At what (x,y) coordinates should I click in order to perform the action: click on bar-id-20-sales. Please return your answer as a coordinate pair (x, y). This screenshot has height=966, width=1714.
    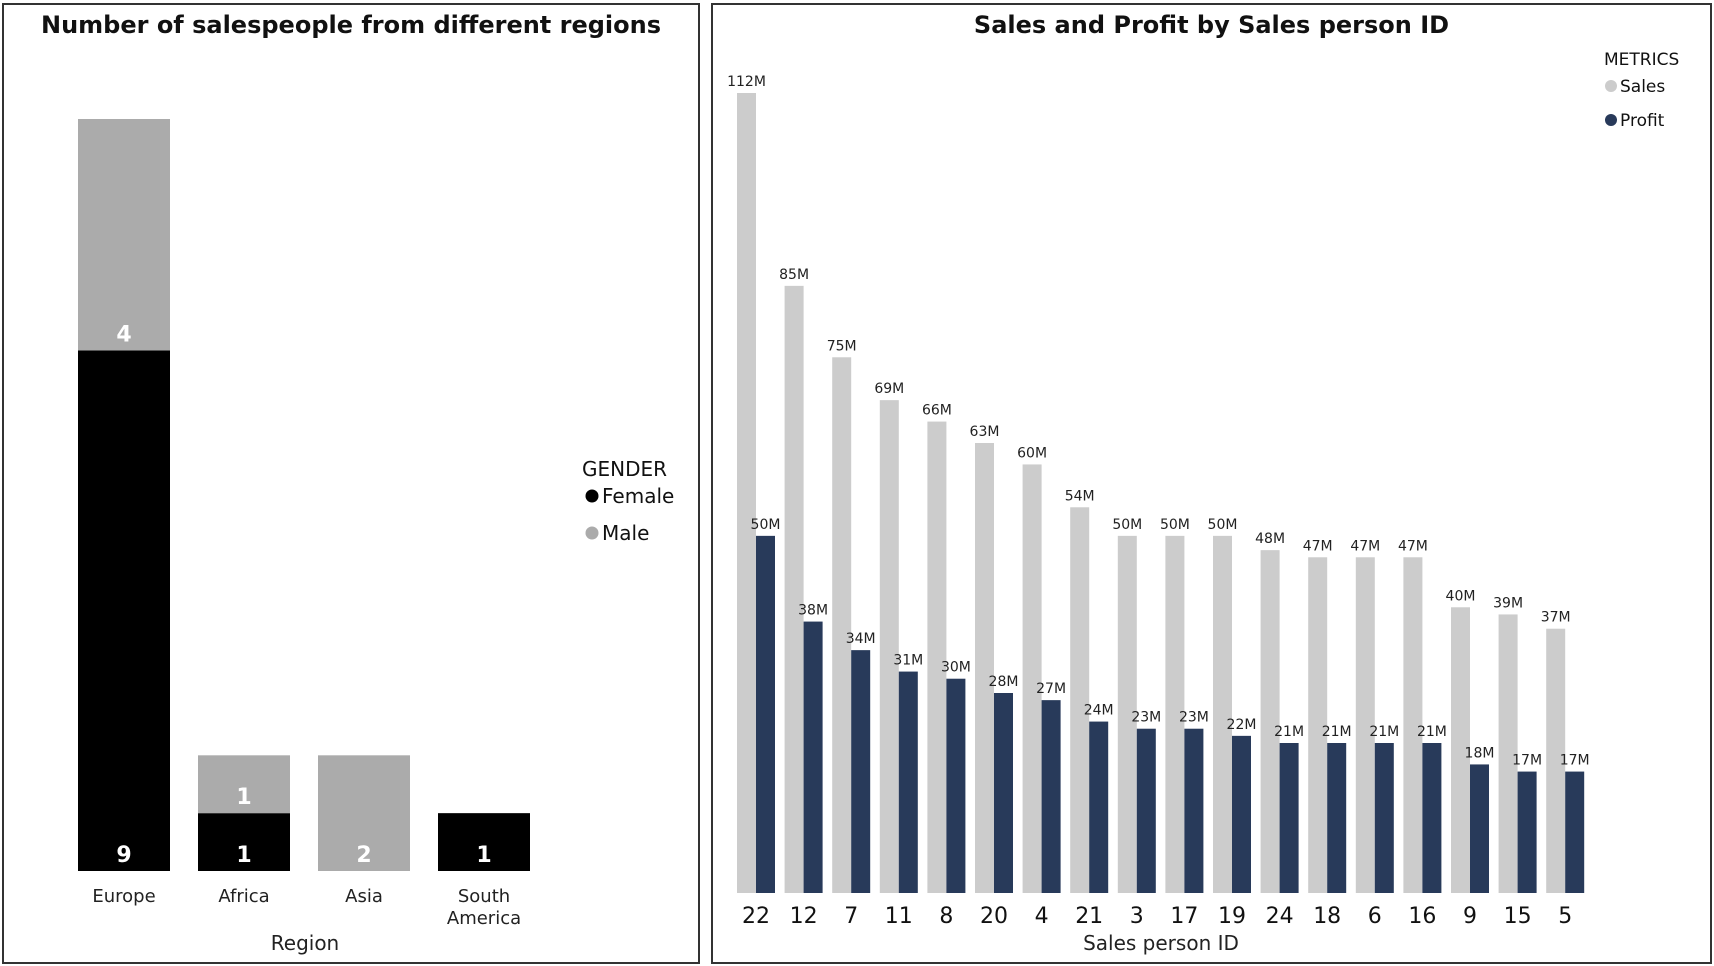
    Looking at the image, I should click on (984, 668).